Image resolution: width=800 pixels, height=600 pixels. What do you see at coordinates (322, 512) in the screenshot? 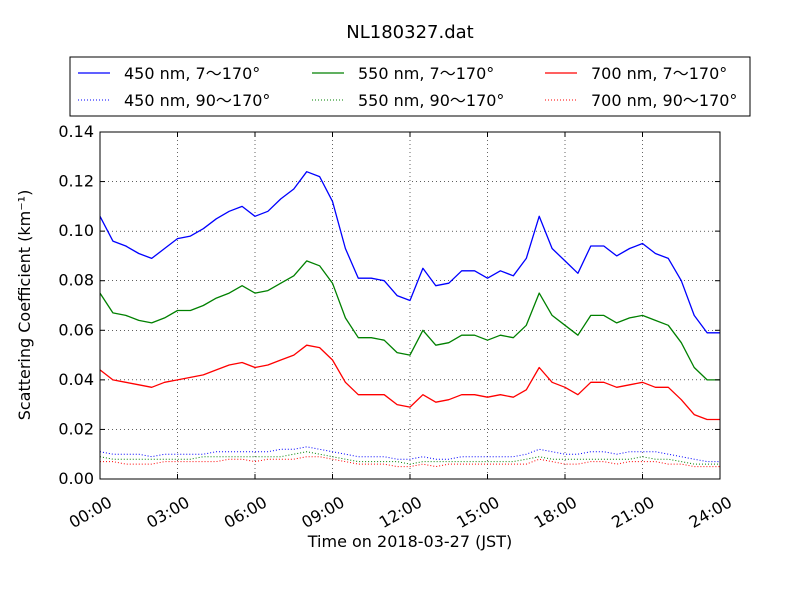
I see `x-tick-label: 09:00` at bounding box center [322, 512].